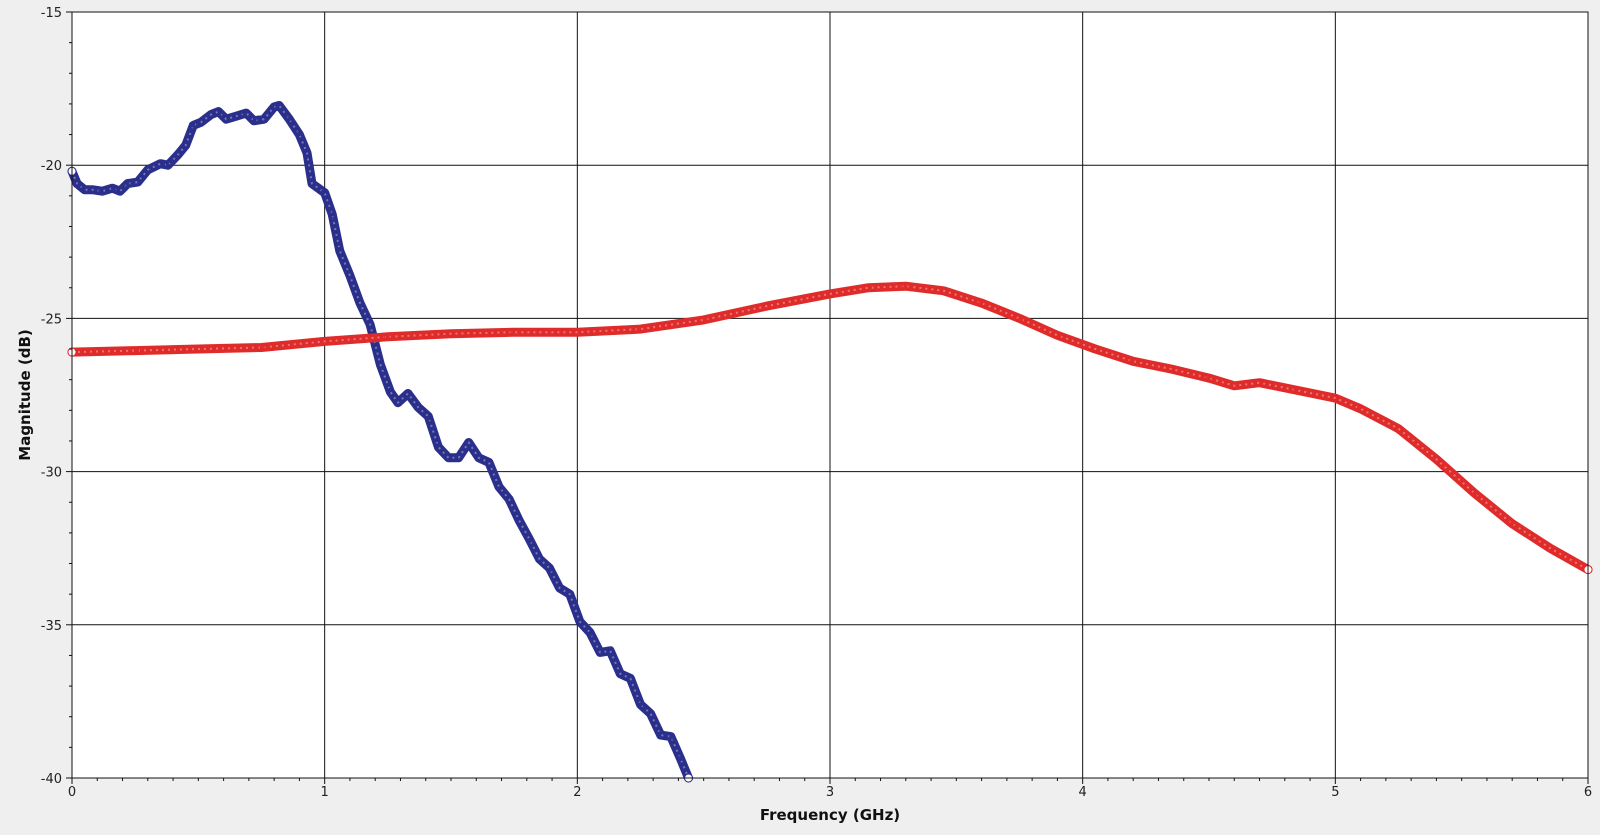  What do you see at coordinates (830, 792) in the screenshot?
I see `x-tick-label: 3` at bounding box center [830, 792].